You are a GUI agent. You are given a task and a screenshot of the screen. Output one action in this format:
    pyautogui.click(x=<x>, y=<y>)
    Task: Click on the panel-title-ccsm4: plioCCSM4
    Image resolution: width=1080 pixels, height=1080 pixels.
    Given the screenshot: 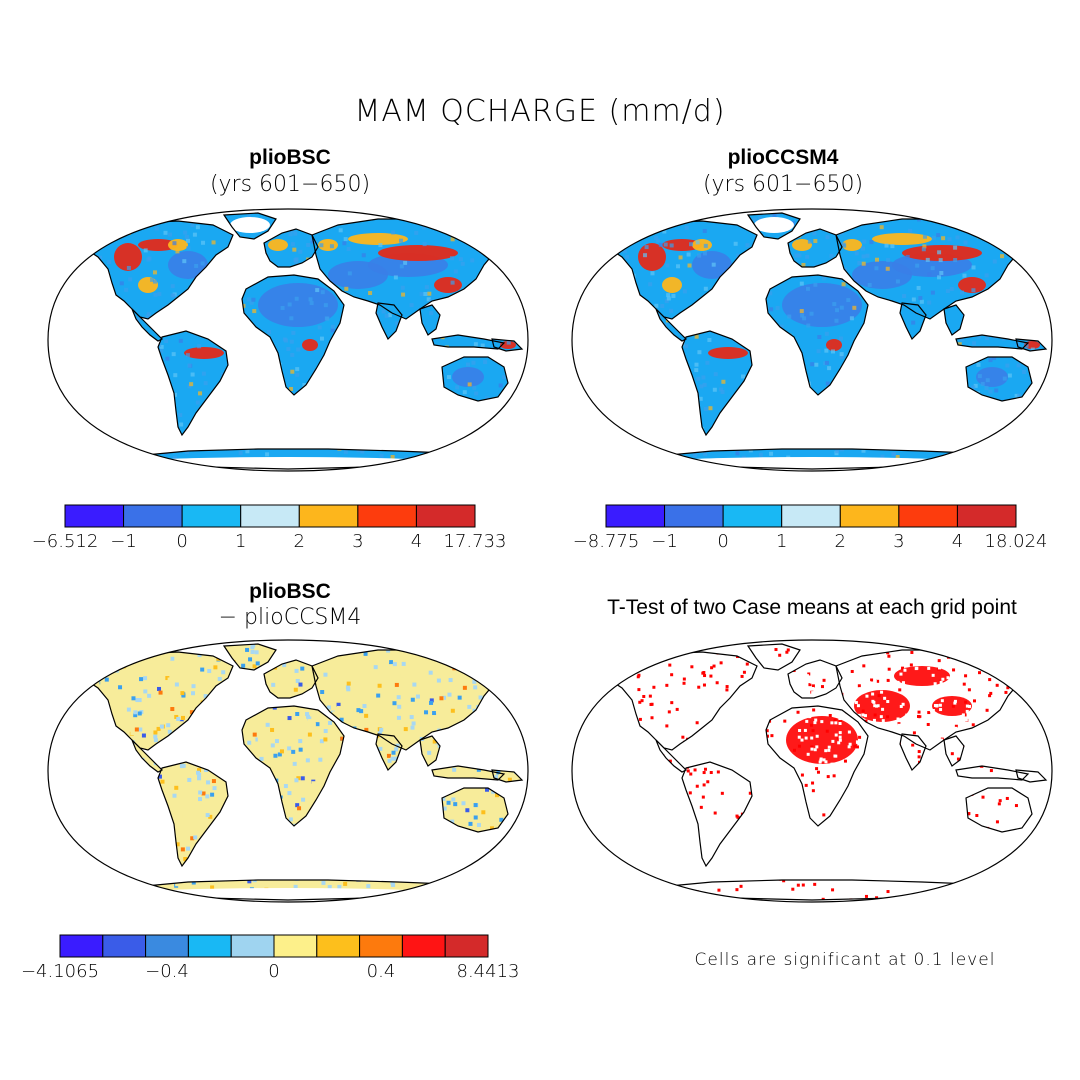 What is the action you would take?
    pyautogui.click(x=783, y=157)
    